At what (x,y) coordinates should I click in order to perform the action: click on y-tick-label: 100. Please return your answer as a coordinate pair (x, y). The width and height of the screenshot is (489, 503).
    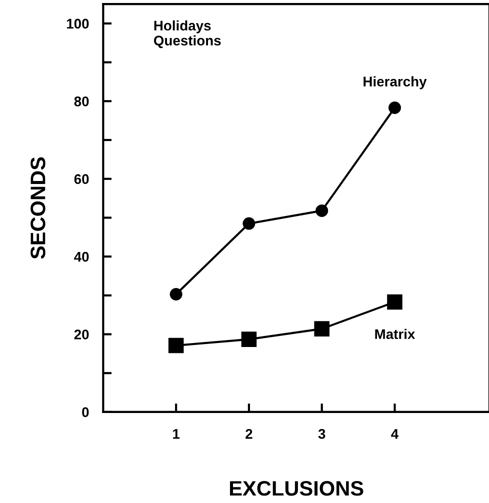
    Looking at the image, I should click on (77, 23).